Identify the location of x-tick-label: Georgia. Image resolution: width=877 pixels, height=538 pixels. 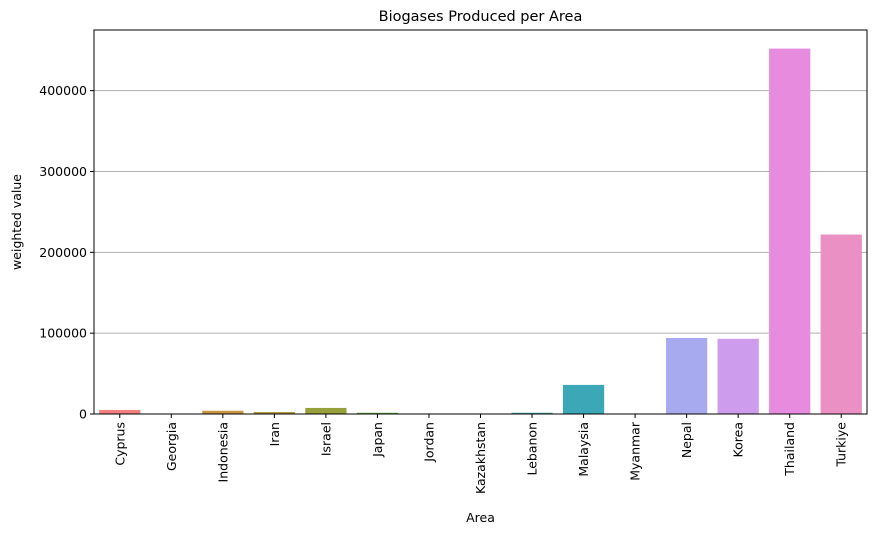
(171, 446).